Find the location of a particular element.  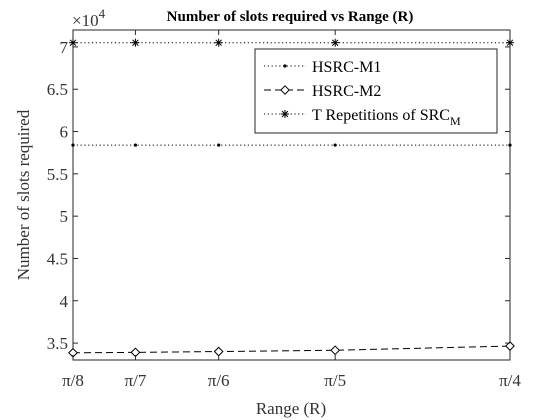

y-exponent-label: ×10⁴ is located at coordinates (89, 18).